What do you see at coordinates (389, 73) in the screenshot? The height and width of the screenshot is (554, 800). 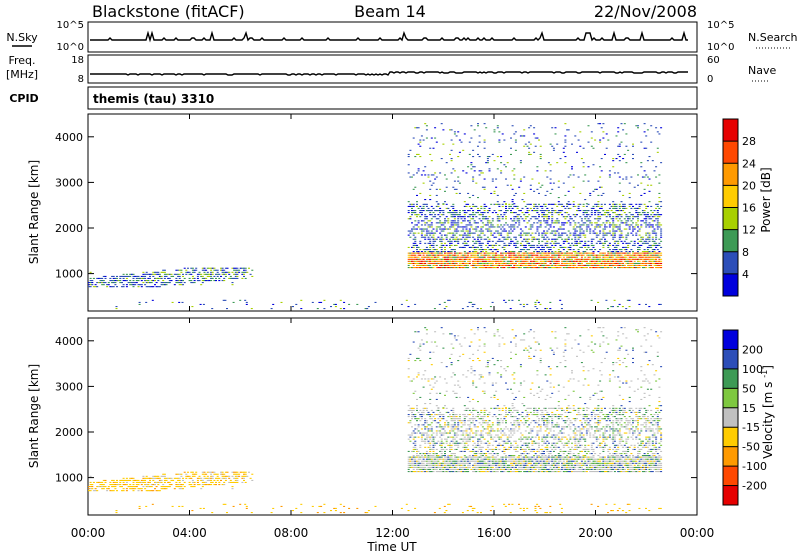 I see `freq-trace` at bounding box center [389, 73].